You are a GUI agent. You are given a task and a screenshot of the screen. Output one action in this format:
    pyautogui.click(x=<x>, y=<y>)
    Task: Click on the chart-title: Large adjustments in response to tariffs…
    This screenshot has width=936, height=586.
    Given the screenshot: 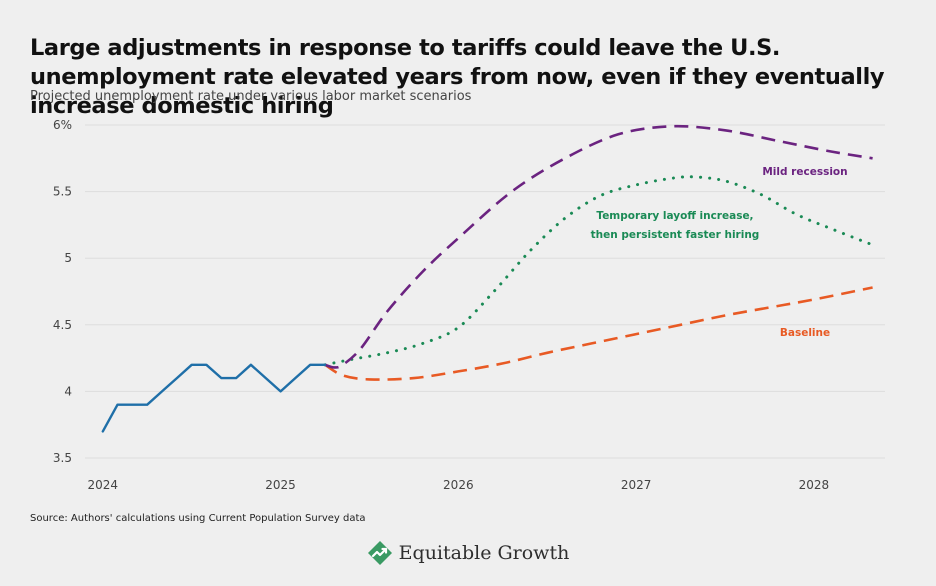 What is the action you would take?
    pyautogui.click(x=457, y=77)
    